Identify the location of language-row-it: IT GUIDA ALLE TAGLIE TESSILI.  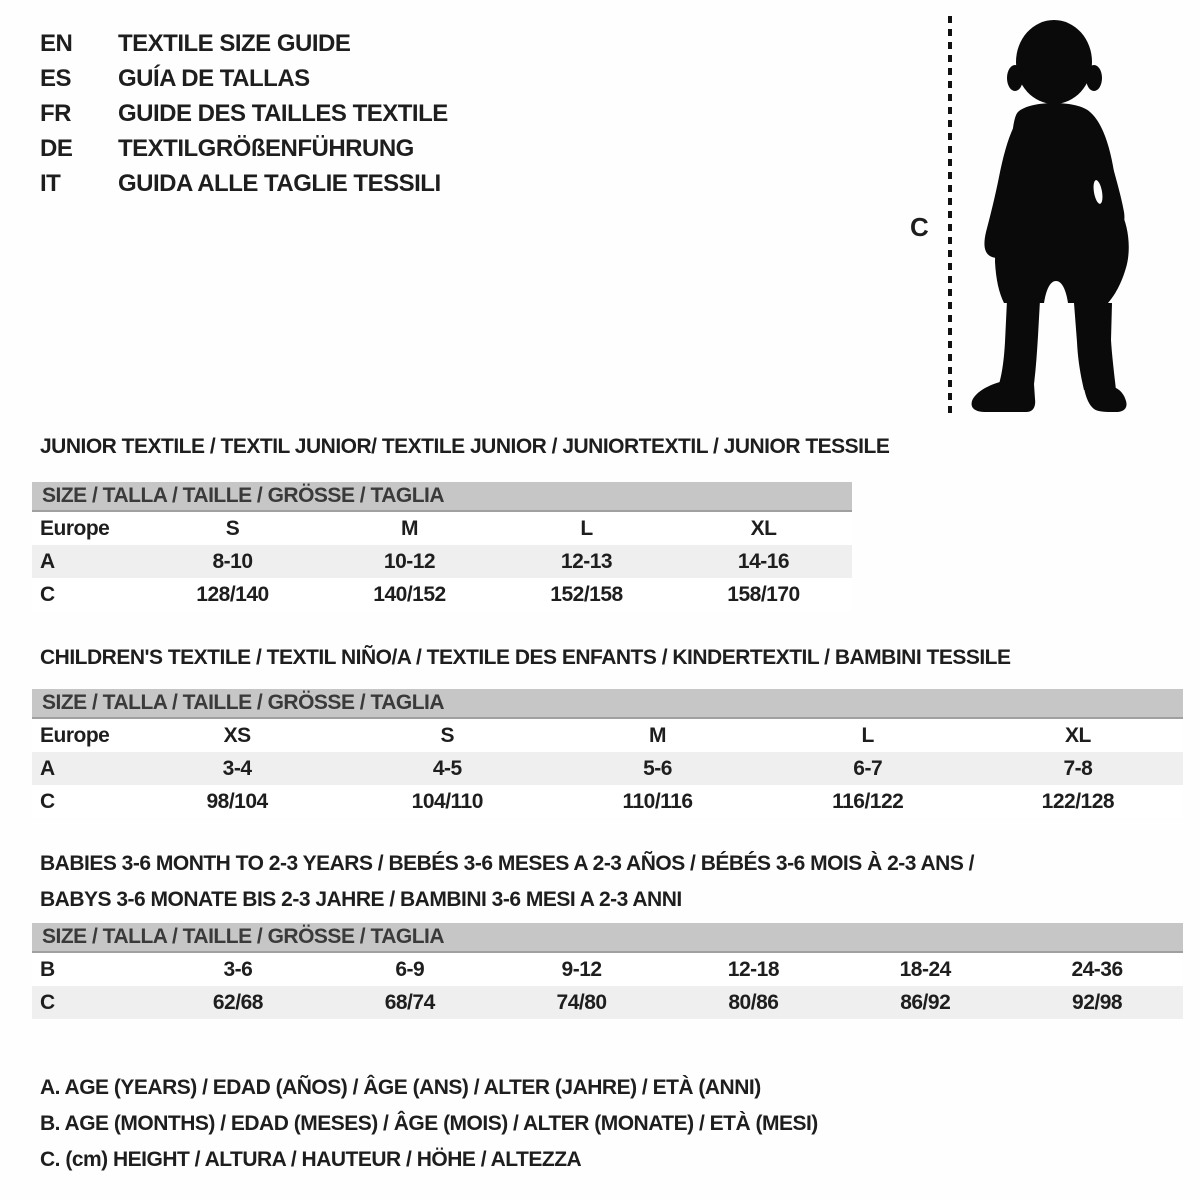
(244, 183).